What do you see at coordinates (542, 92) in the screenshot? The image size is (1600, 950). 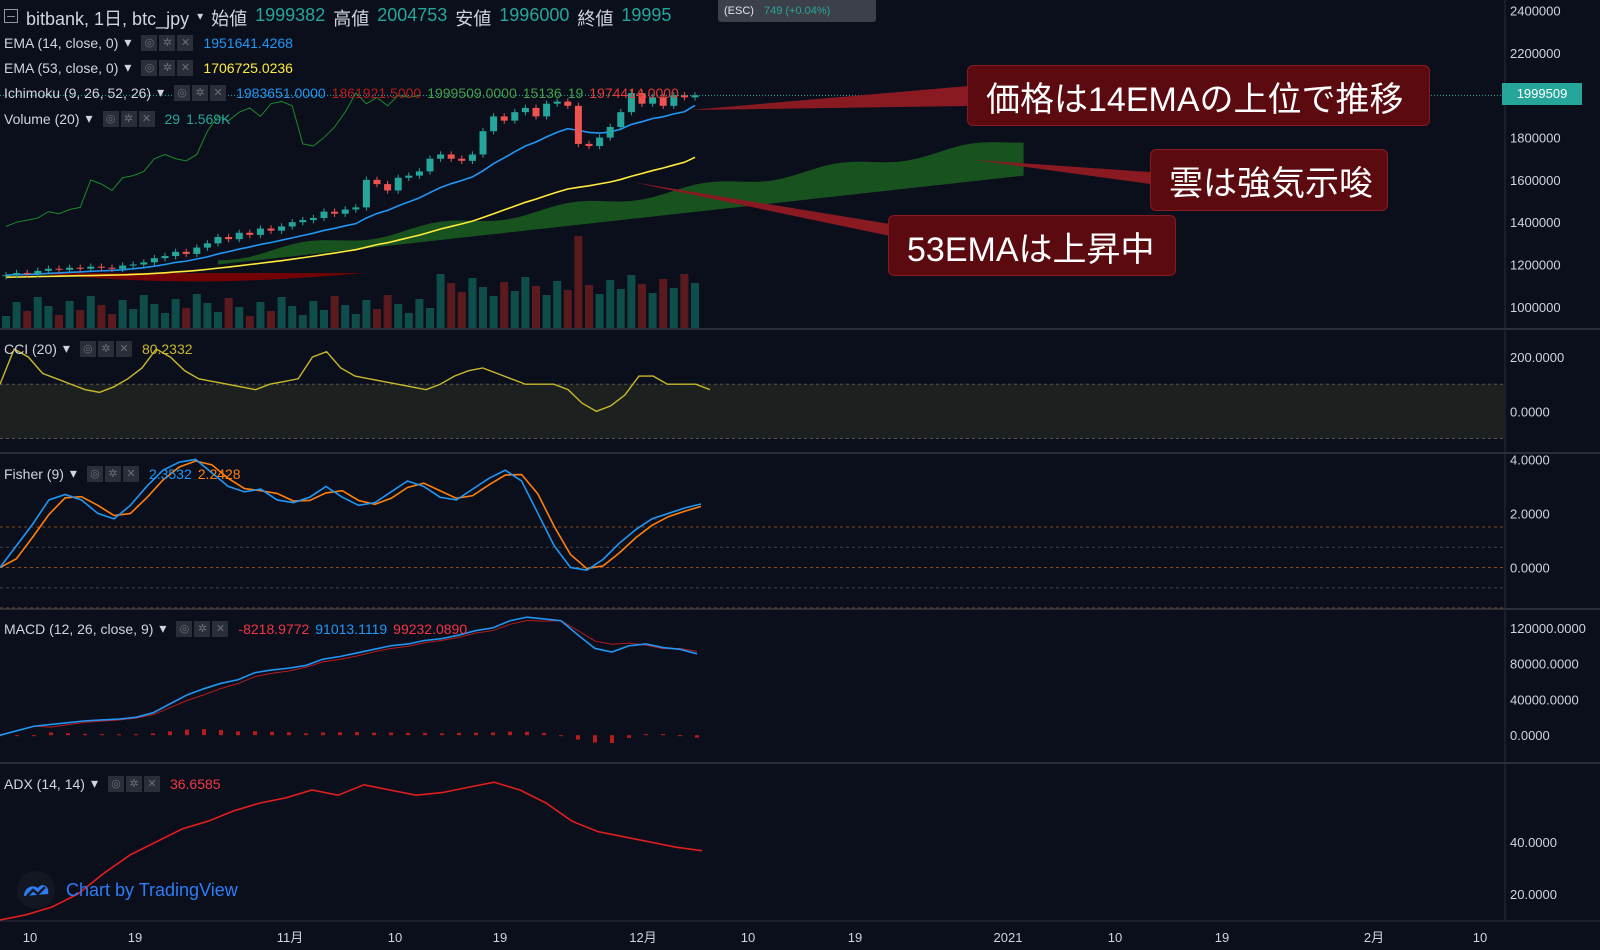 I see `ichimoku-value-4: 15136` at bounding box center [542, 92].